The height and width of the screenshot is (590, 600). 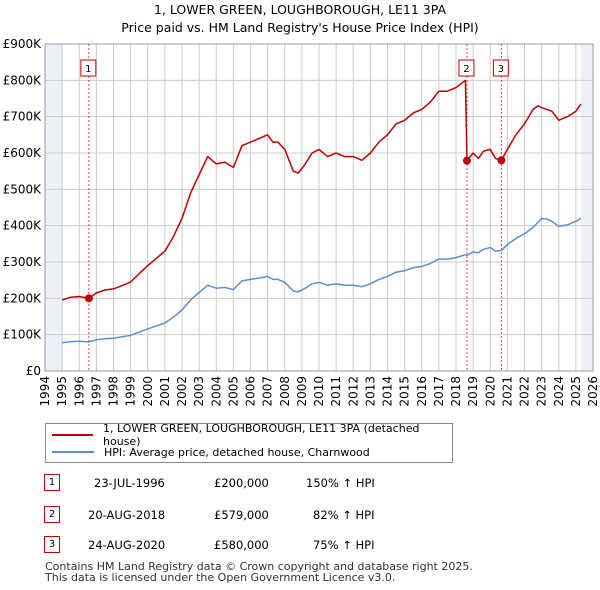 I want to click on x-tick-label: 1998, so click(x=114, y=391).